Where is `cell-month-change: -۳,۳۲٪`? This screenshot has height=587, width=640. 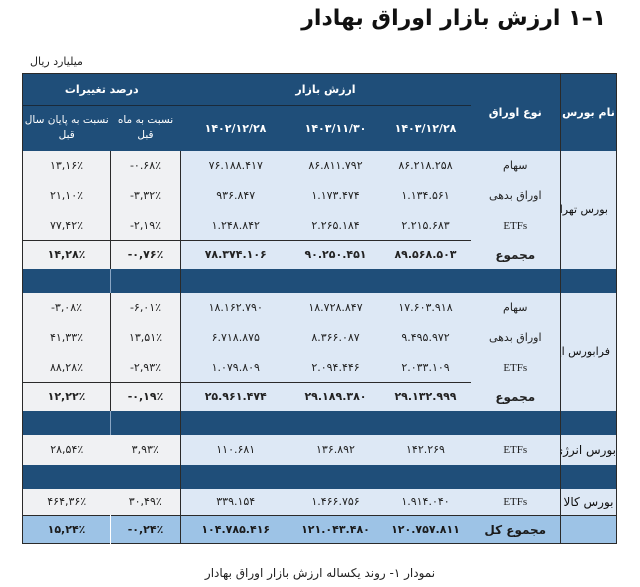
cell-month-change: -۳,۳۲٪ is located at coordinates (145, 195).